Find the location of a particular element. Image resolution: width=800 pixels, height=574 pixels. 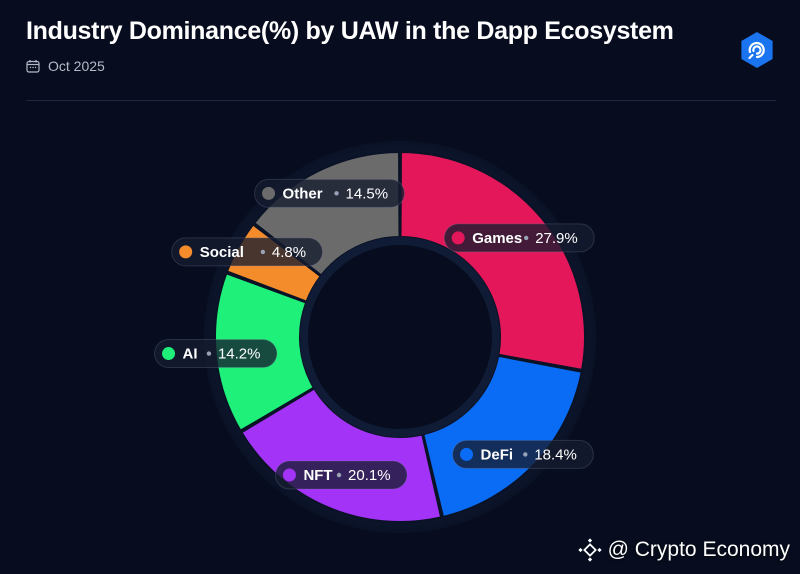

label-value: 20.1% is located at coordinates (369, 475).